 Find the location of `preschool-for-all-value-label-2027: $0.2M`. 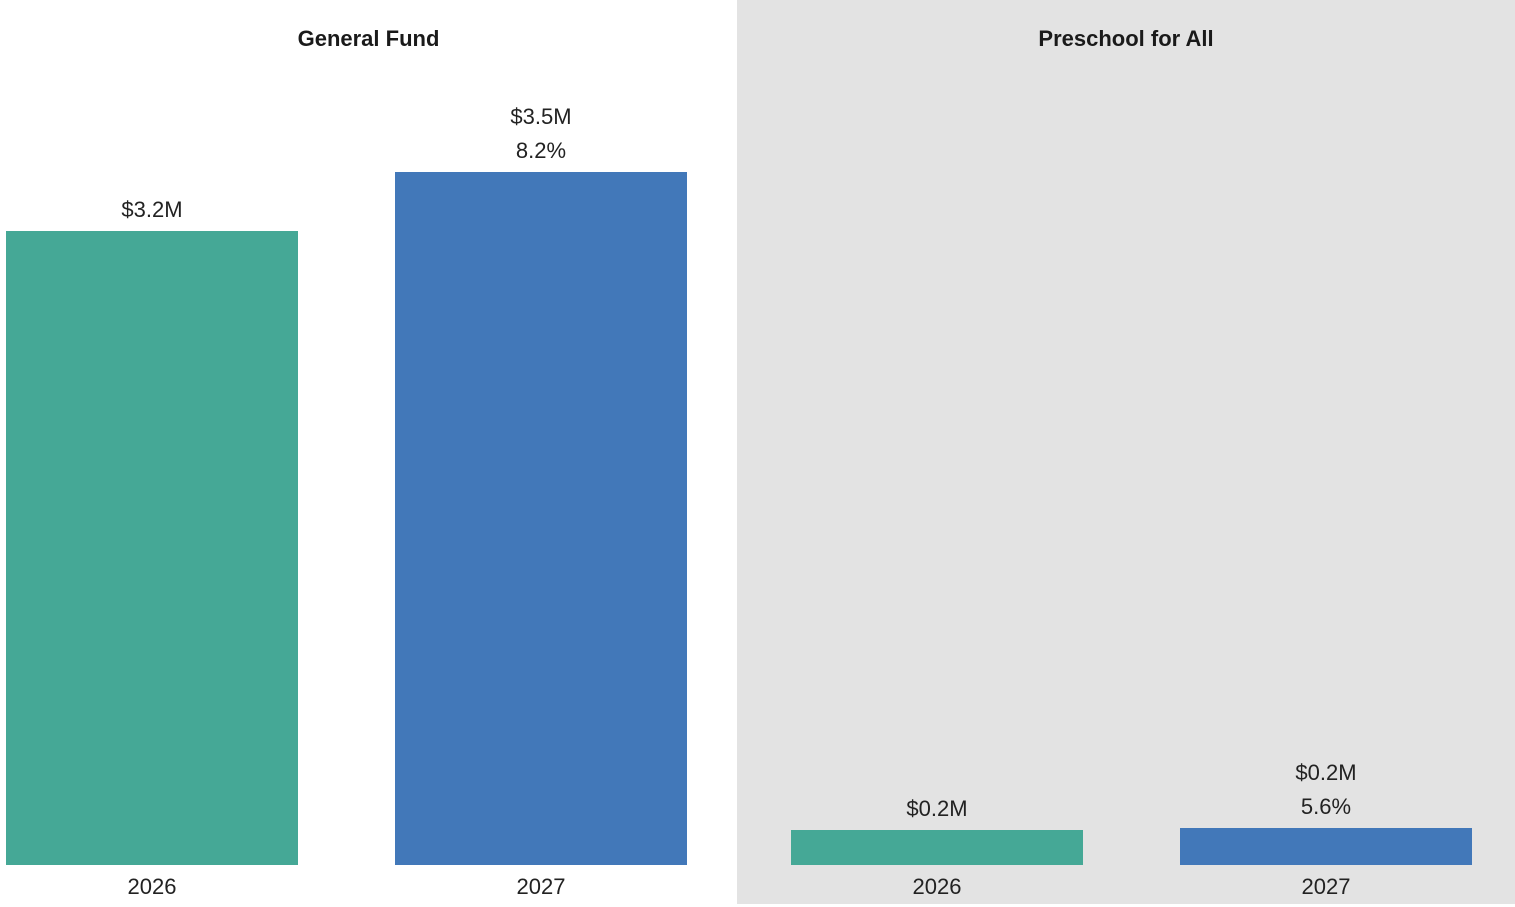

preschool-for-all-value-label-2027: $0.2M is located at coordinates (1326, 772).